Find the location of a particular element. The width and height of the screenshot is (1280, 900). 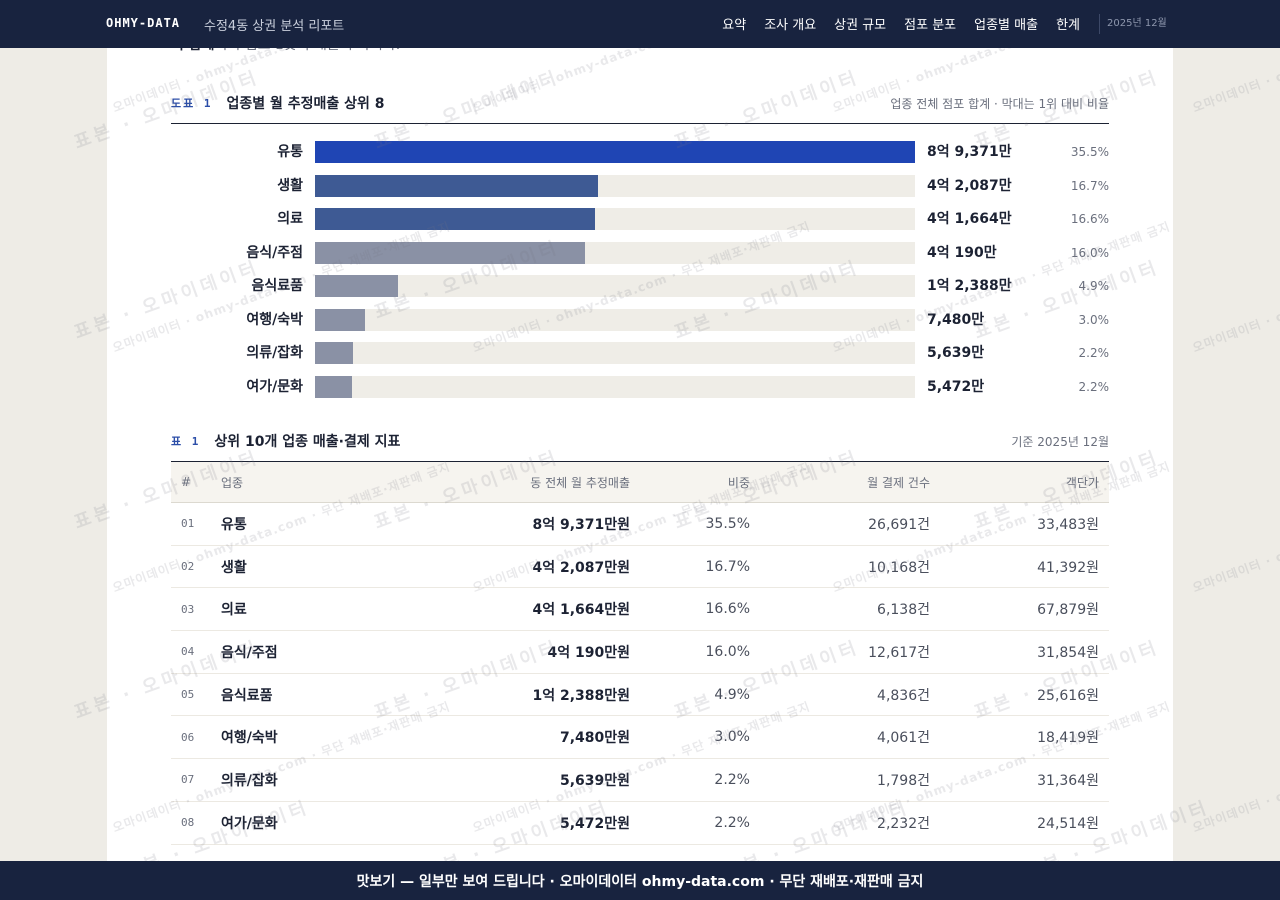

bar-value-label: 1억 2,388만 is located at coordinates (969, 286).